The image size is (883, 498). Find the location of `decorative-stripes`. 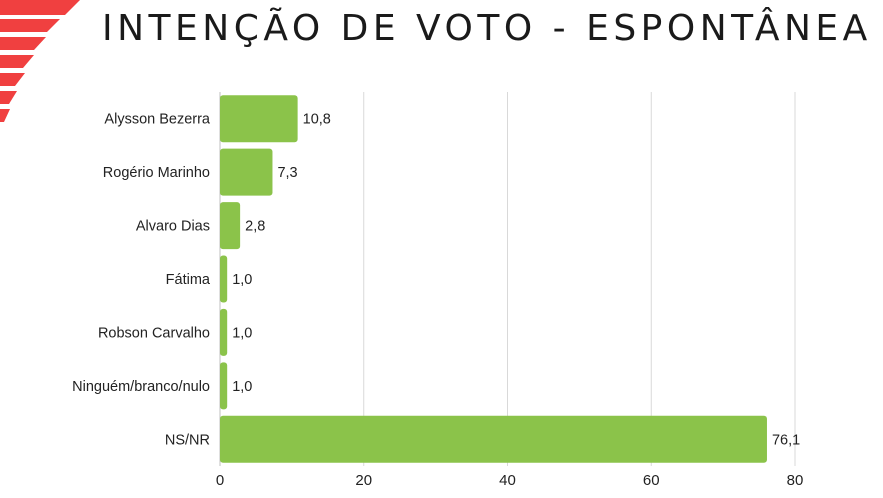

decorative-stripes is located at coordinates (40, 61).